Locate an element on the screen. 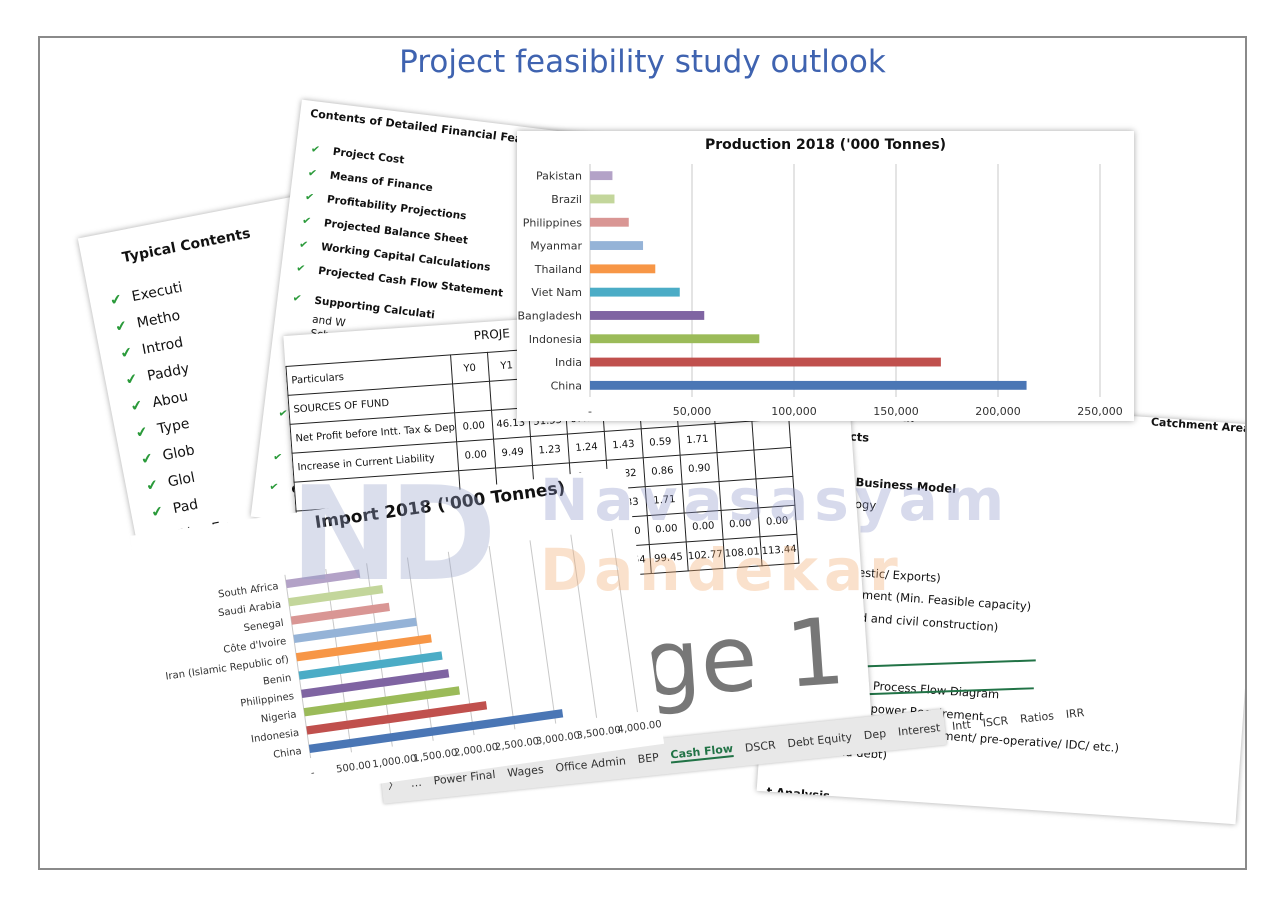 The width and height of the screenshot is (1280, 905). x-tick-label: 3,000.00 is located at coordinates (558, 738).